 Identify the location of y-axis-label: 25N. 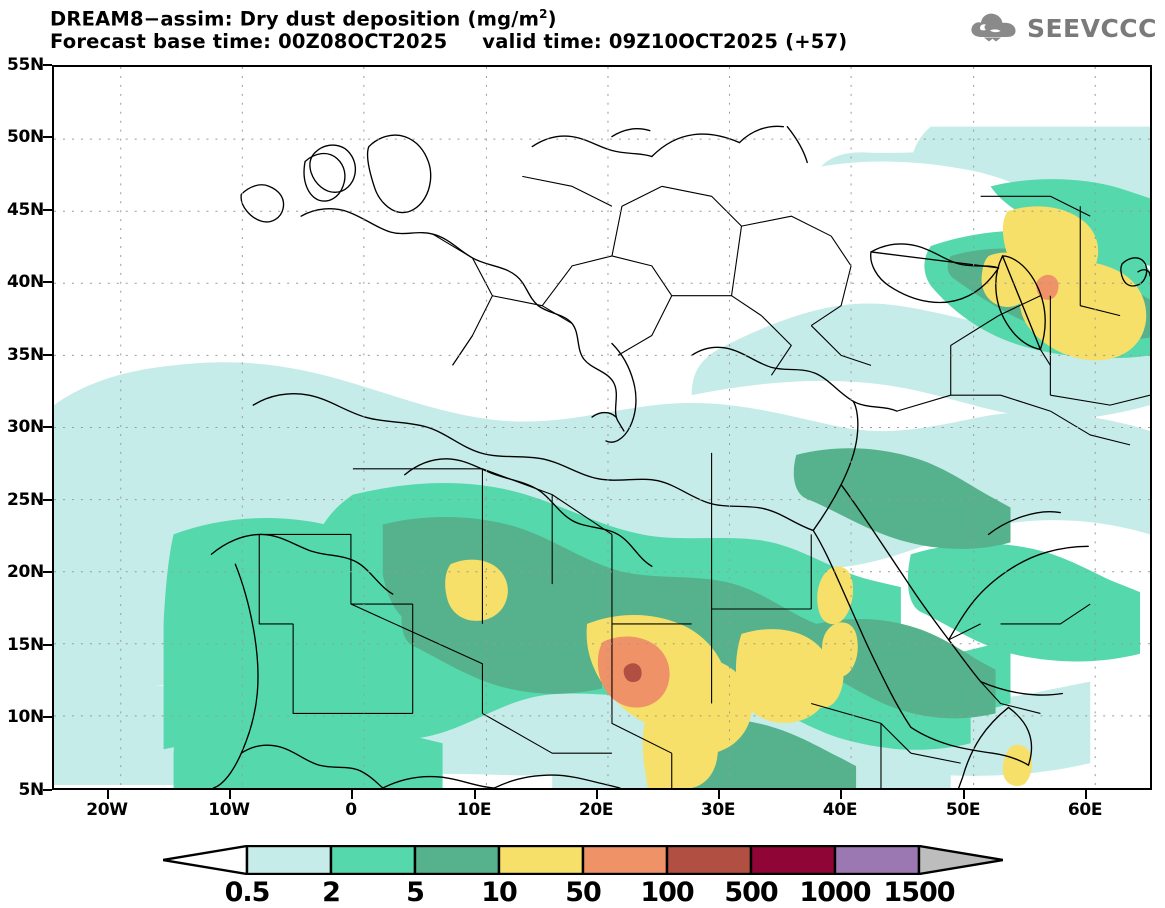
(25, 500).